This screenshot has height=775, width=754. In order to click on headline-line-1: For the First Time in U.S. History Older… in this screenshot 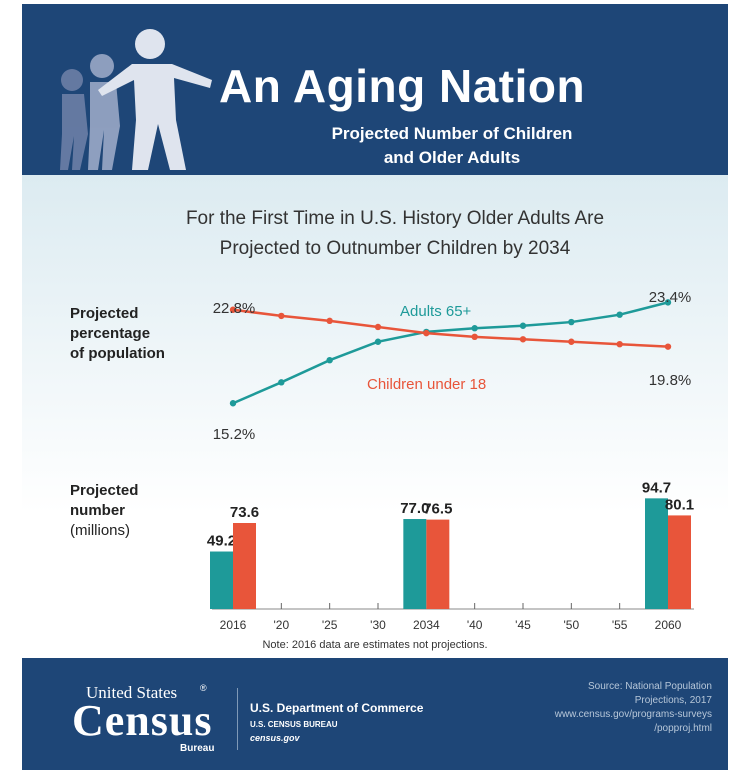, I will do `click(395, 218)`.